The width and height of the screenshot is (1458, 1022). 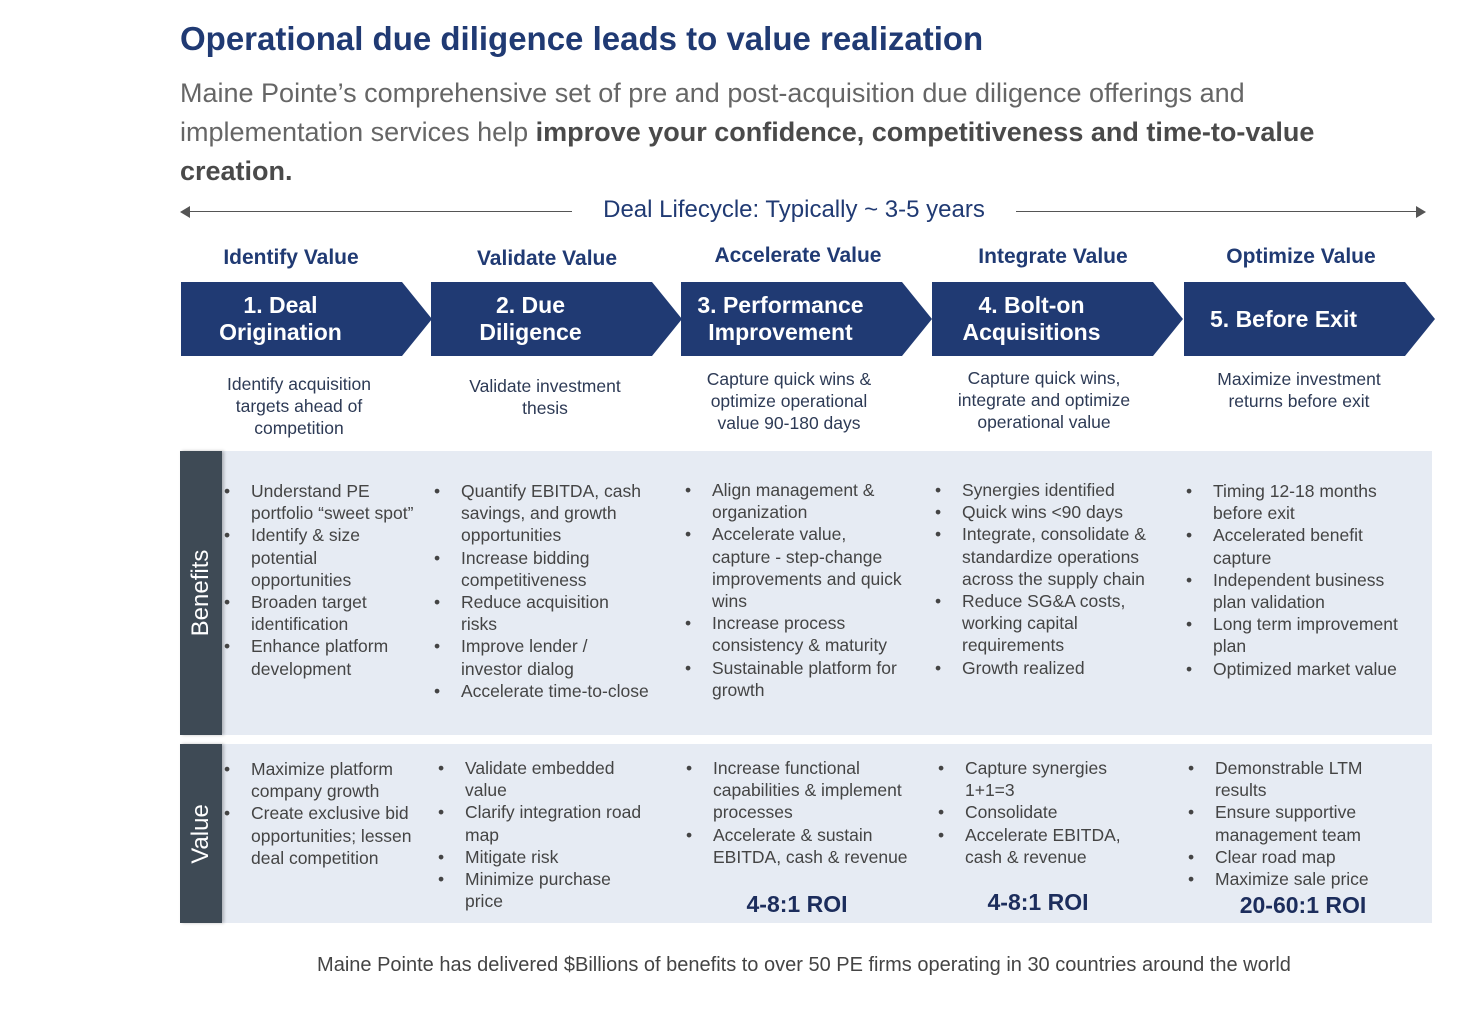 I want to click on lifecycle-label: Deal Lifecycle: Typically ~ 3-5 years, so click(x=794, y=209).